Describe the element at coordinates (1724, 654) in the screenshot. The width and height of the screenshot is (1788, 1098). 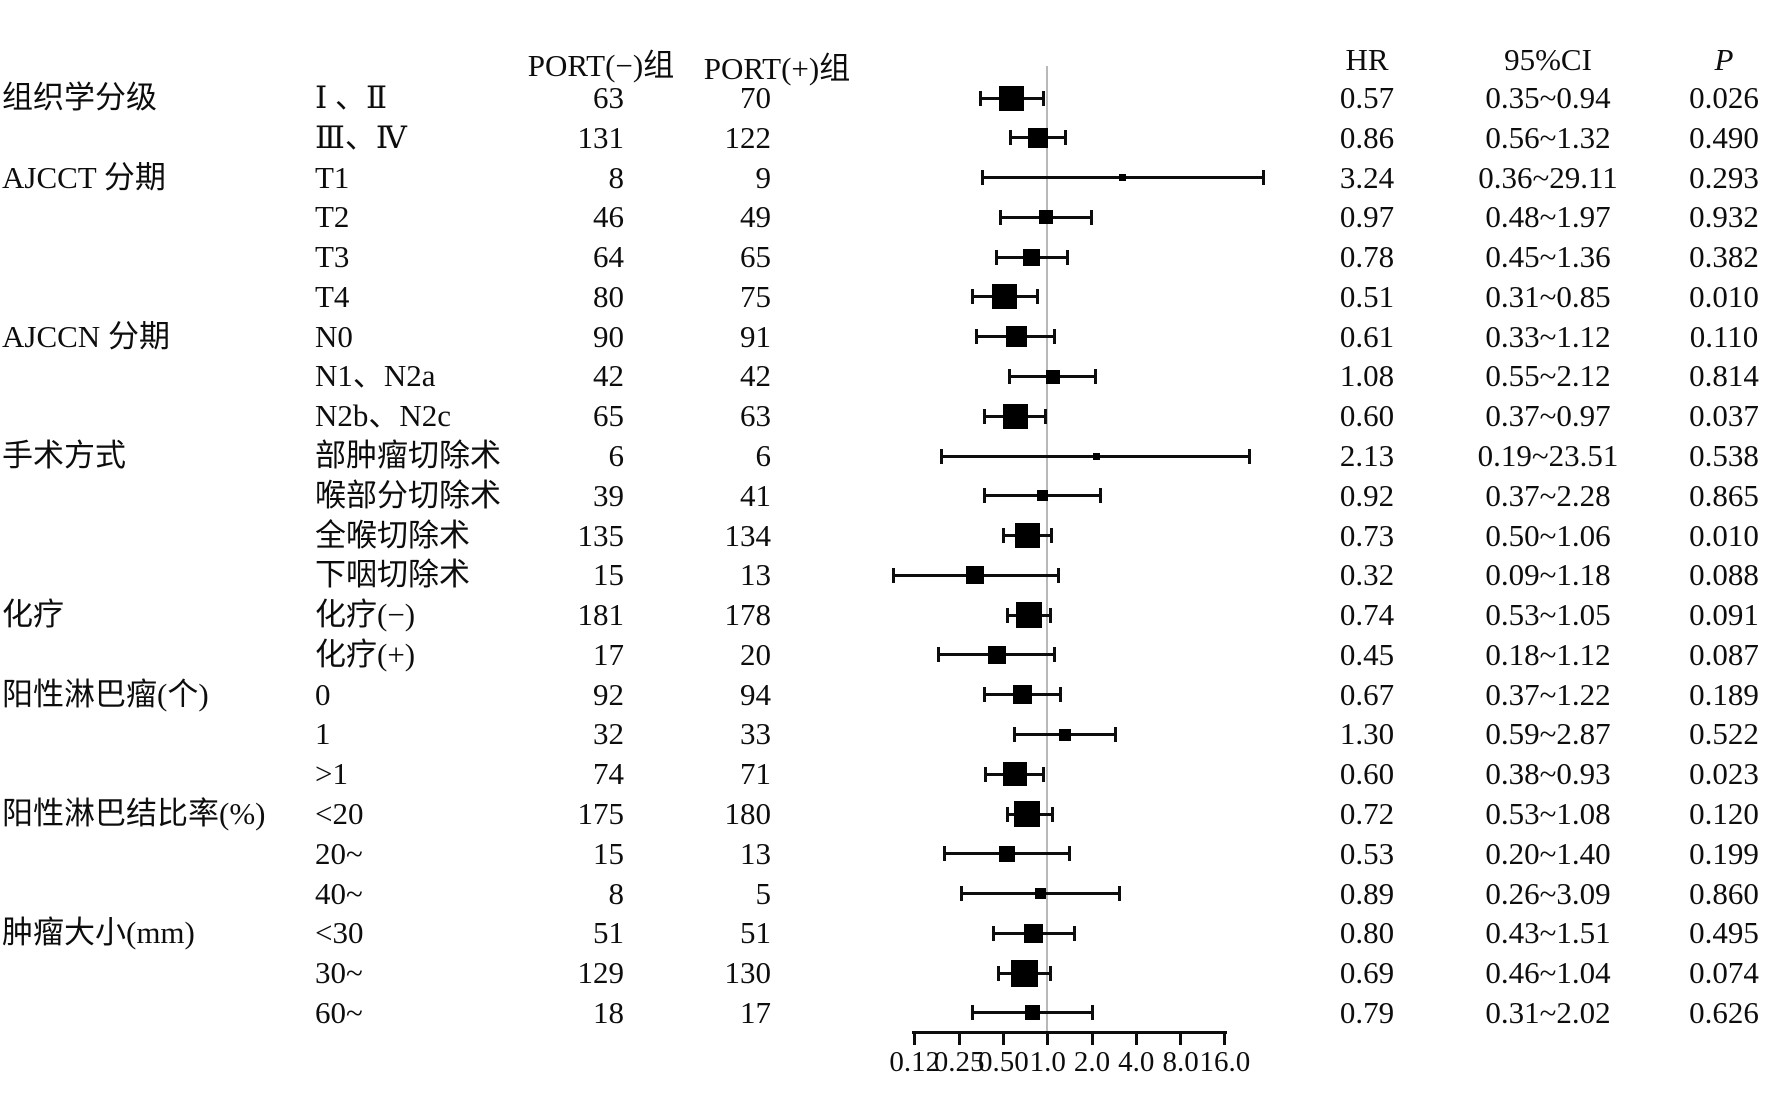
I see `p-value: 0.087` at that location.